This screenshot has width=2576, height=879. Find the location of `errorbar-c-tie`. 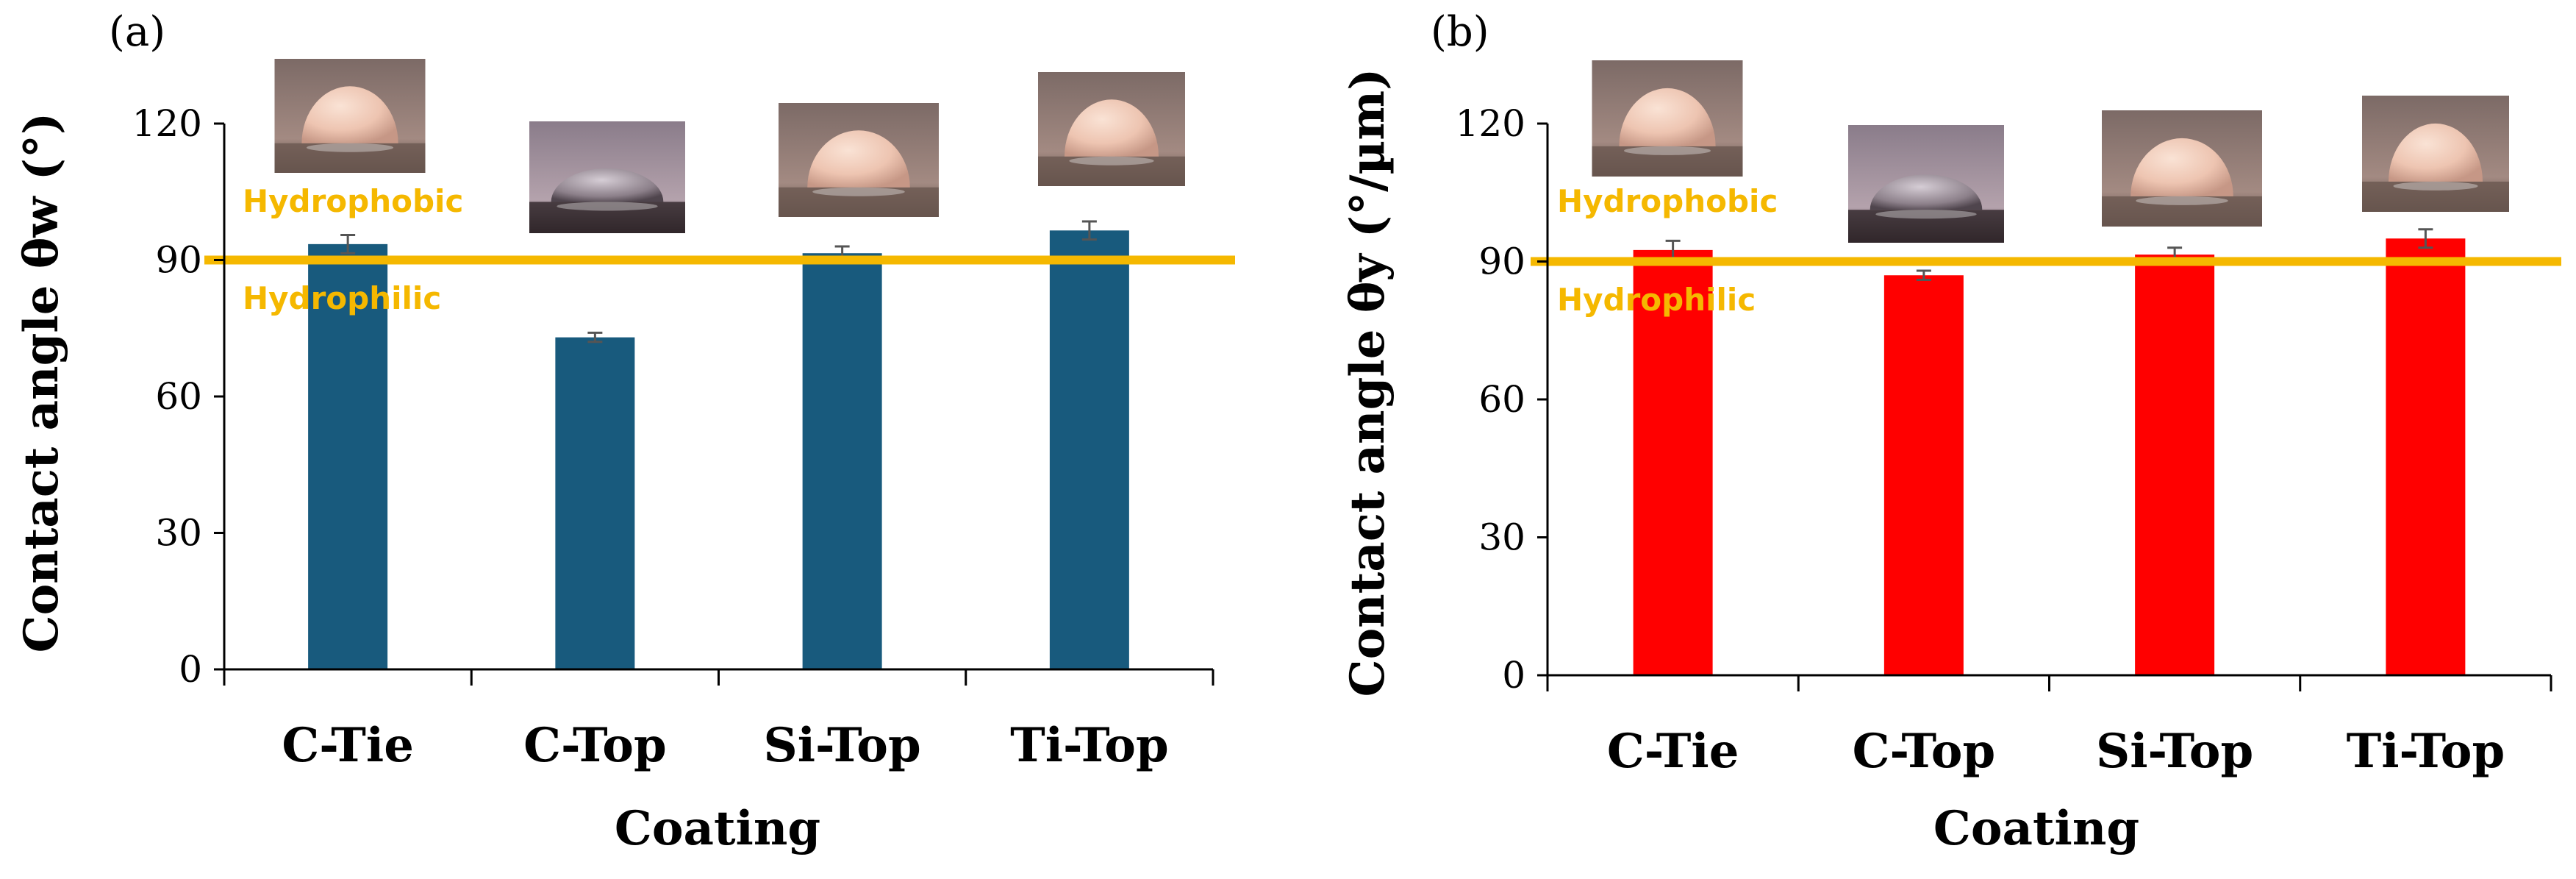

errorbar-c-tie is located at coordinates (348, 244).